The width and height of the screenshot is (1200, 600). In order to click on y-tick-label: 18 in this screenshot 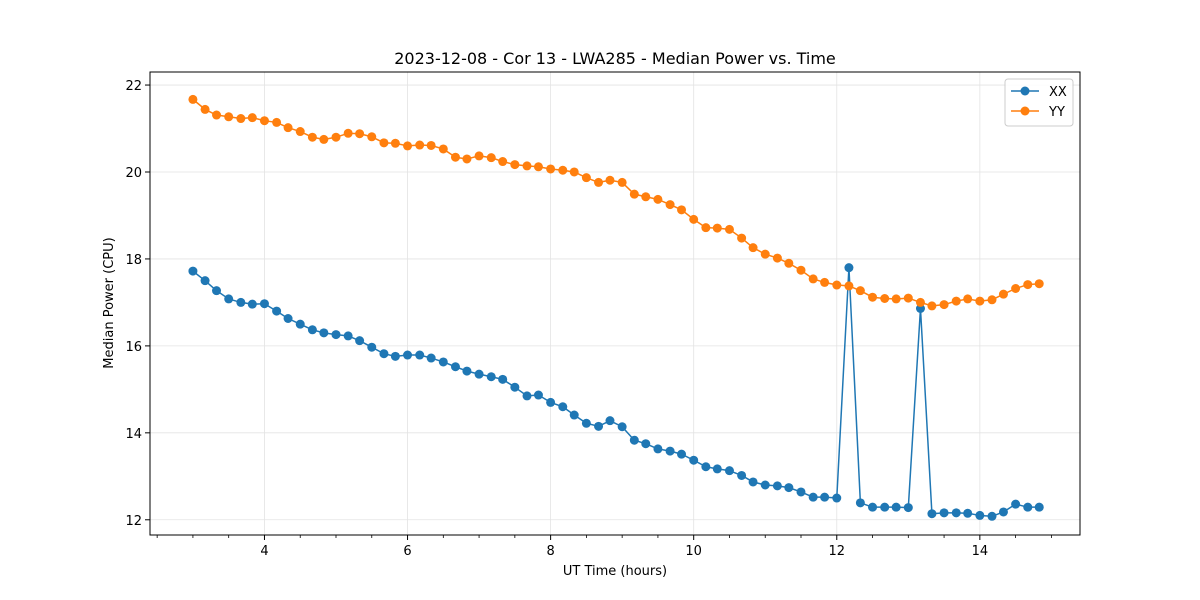, I will do `click(133, 260)`.